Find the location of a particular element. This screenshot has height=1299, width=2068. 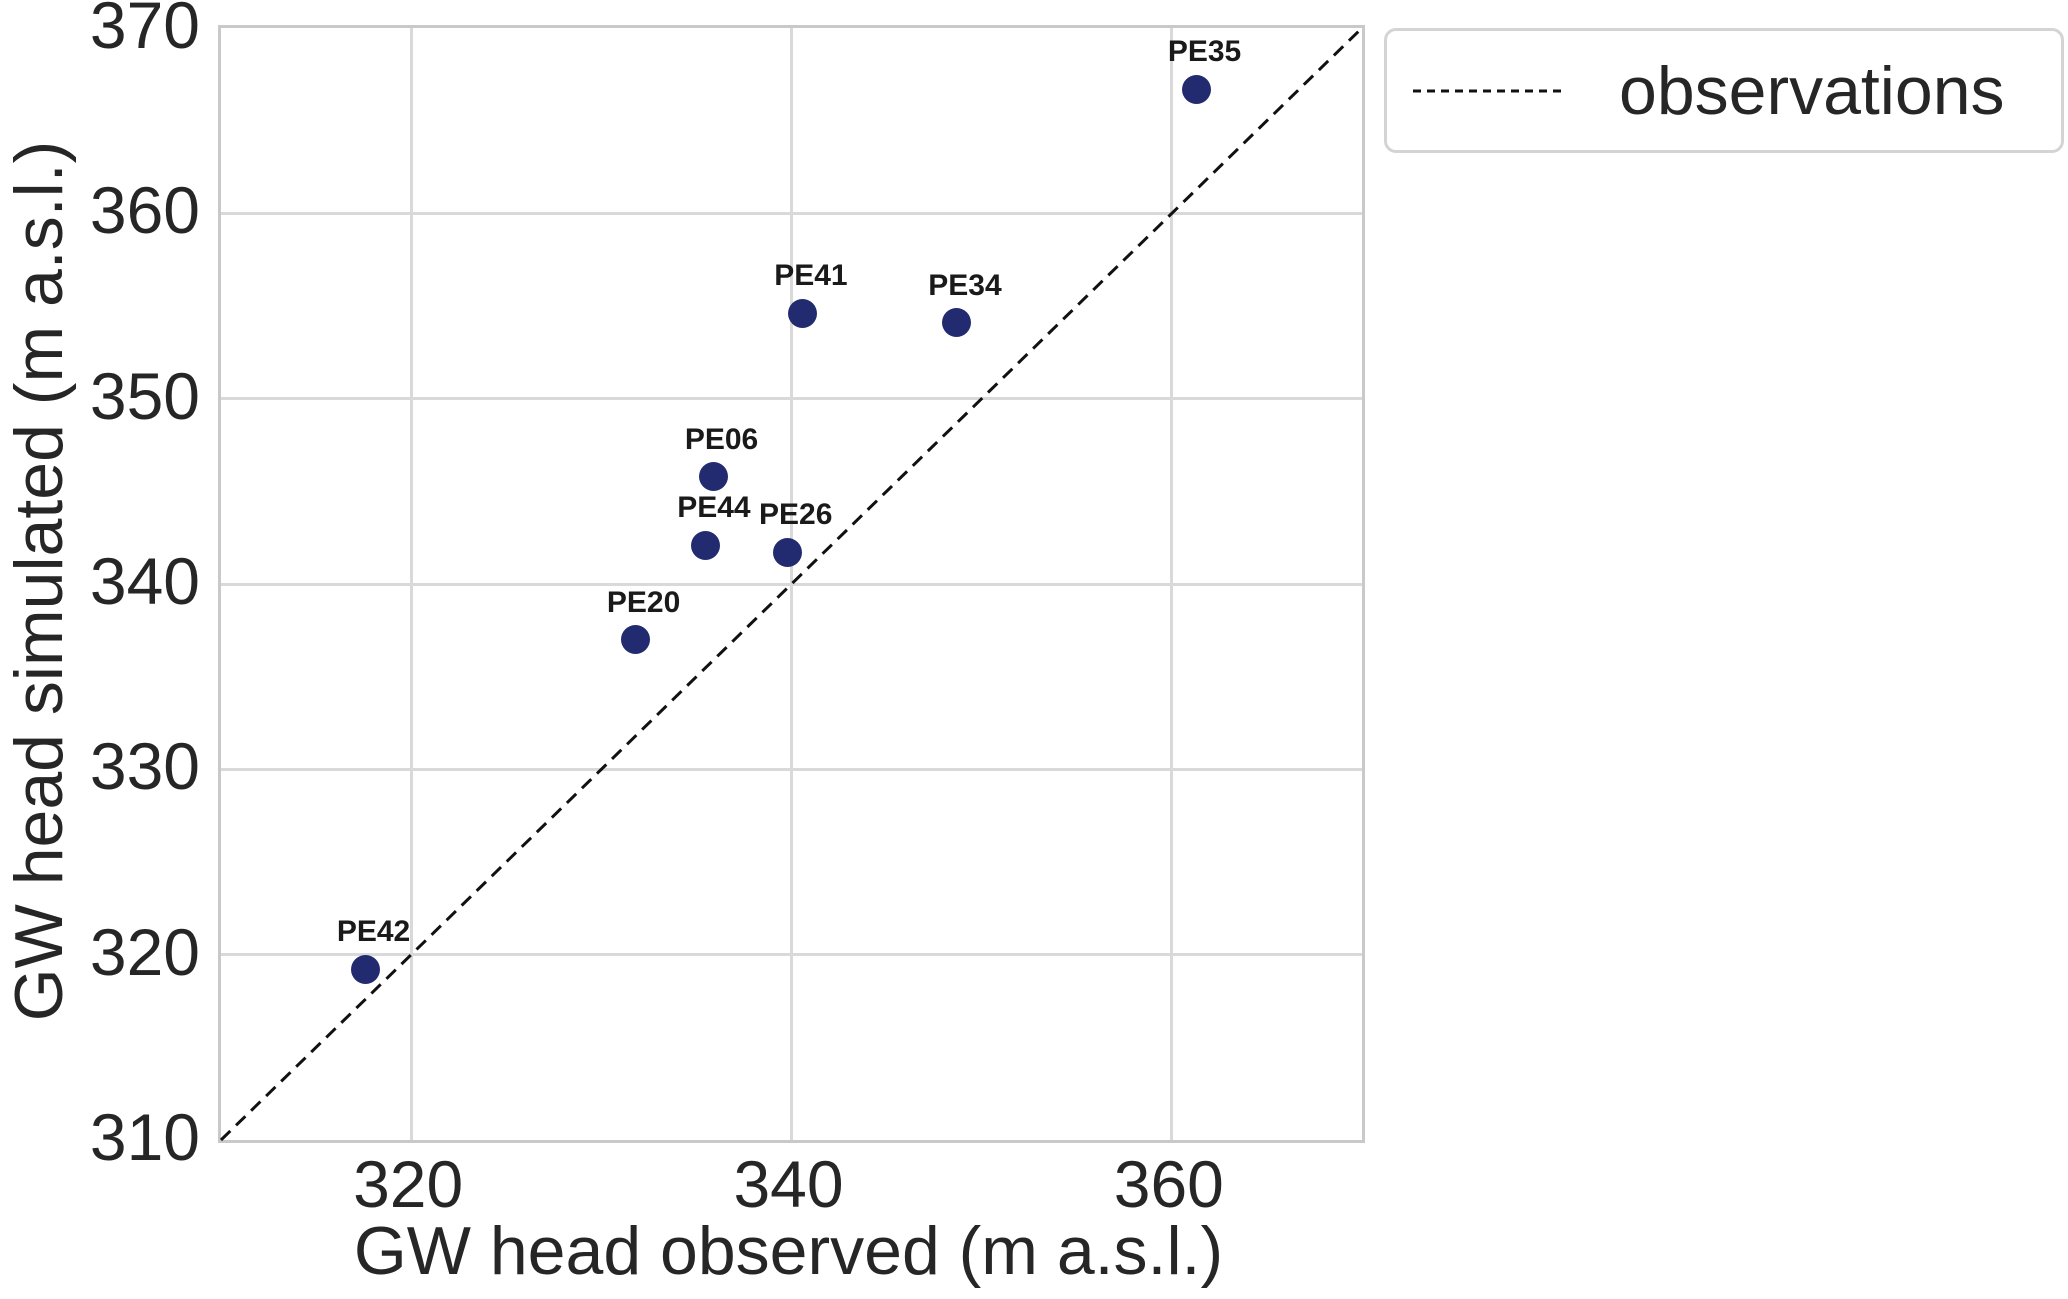

x-tick-340: 340 is located at coordinates (788, 1184).